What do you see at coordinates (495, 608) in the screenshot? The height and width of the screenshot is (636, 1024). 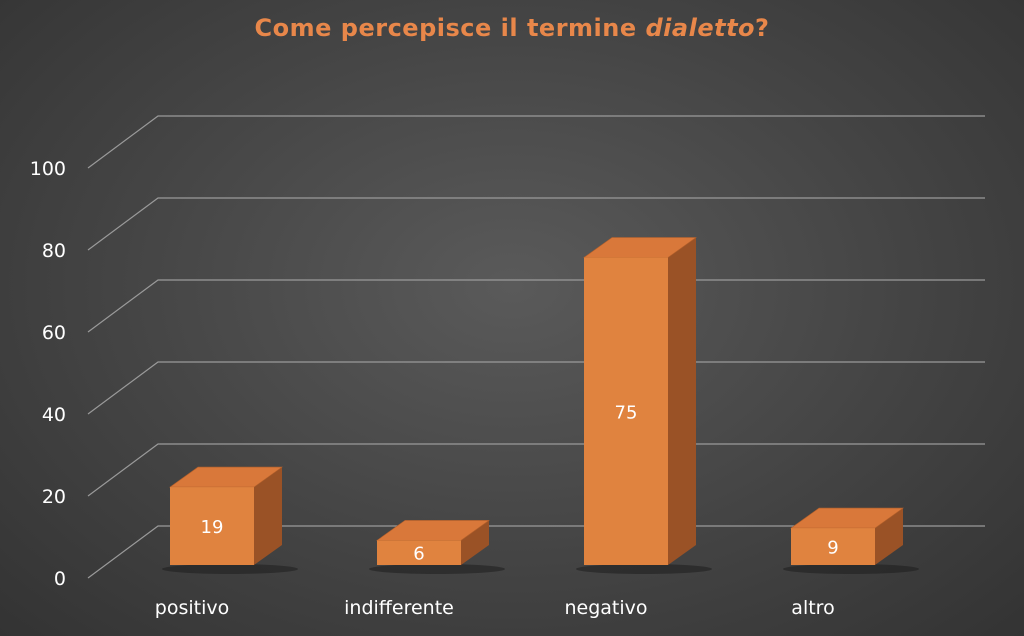 I see `x-axis-labels: positivo indifferente negativo altro` at bounding box center [495, 608].